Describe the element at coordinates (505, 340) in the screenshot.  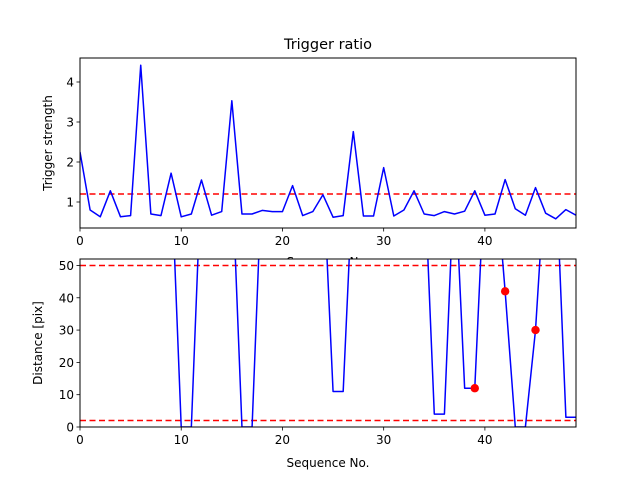
I see `data-markers` at that location.